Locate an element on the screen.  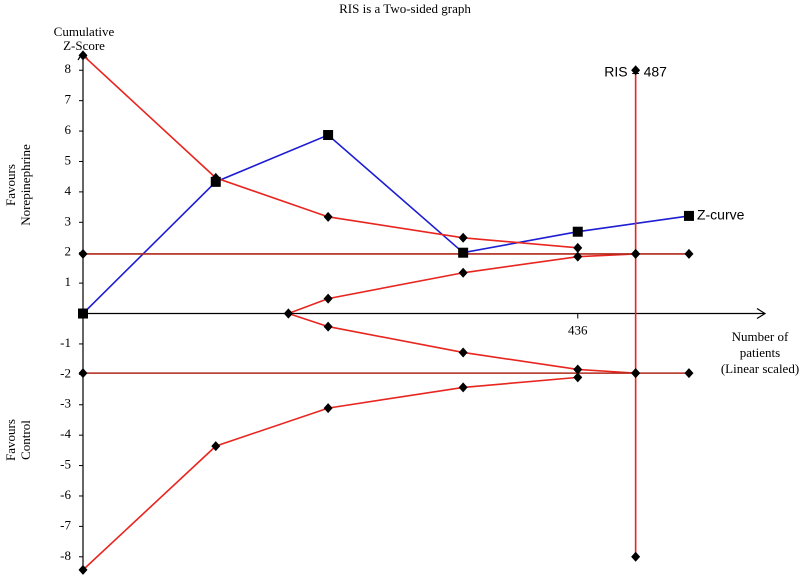
x-axis-label: Number of is located at coordinates (760, 336).